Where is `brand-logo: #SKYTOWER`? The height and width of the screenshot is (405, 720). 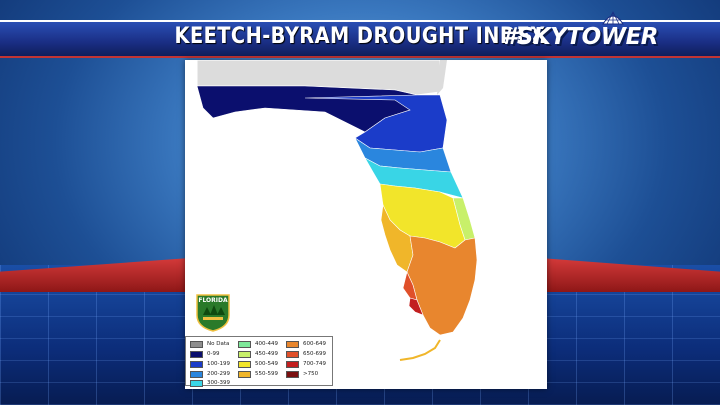 brand-logo: #SKYTOWER is located at coordinates (579, 31).